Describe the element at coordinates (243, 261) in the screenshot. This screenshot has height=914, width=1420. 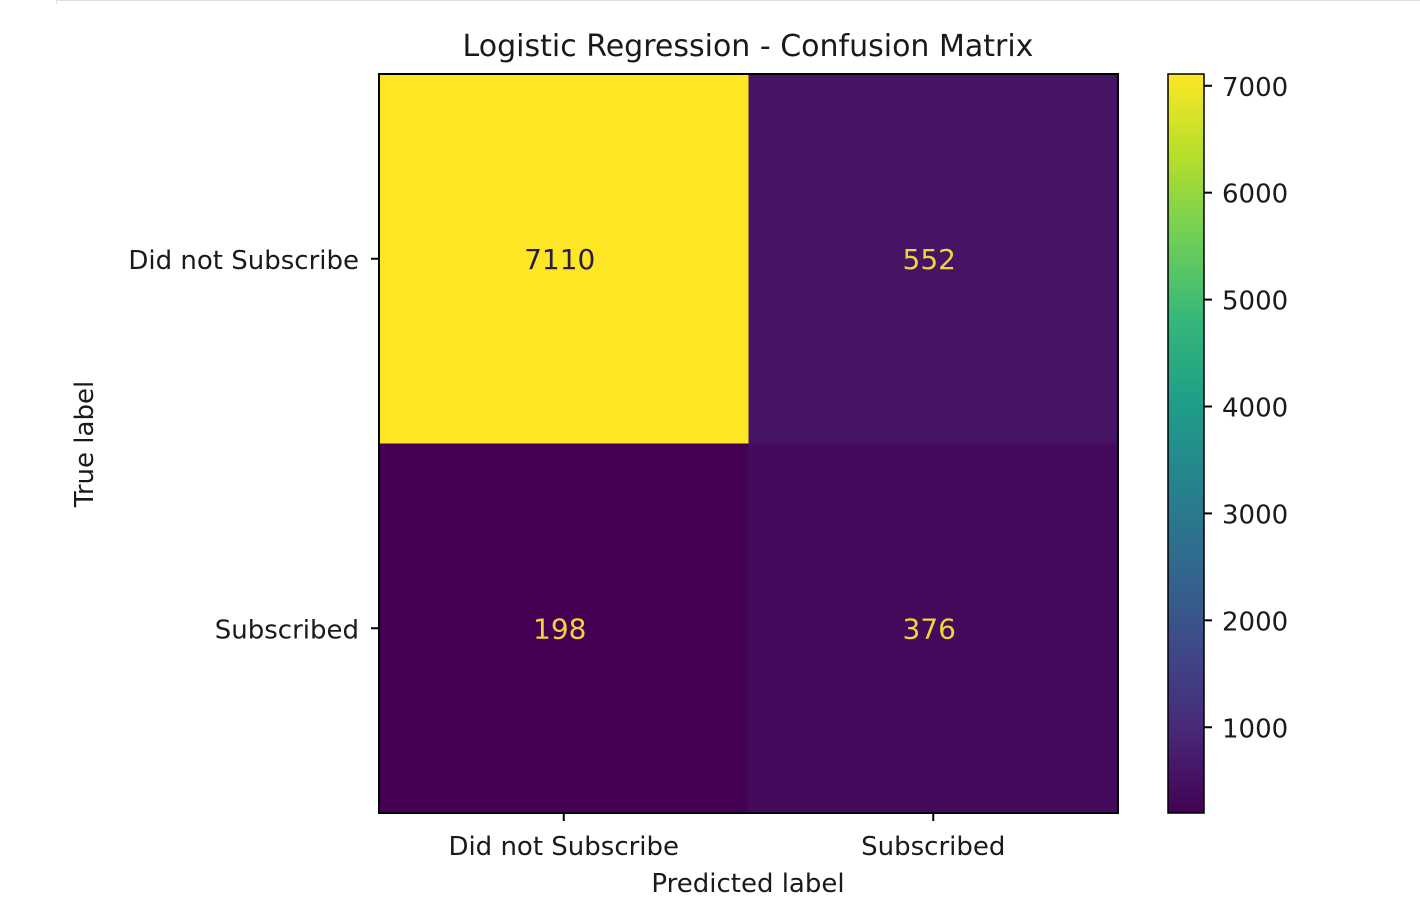
I see `y-tick-label: Did not Subscribe` at that location.